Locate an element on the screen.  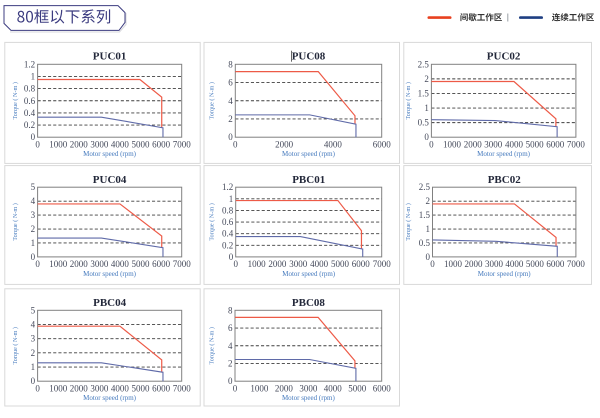
svg-text: 2.5 is located at coordinates (425, 187).